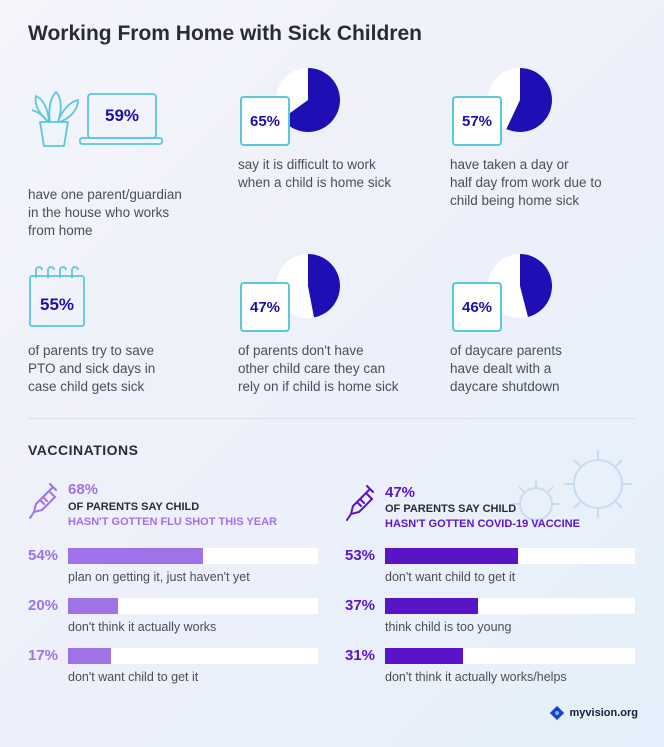 Image resolution: width=664 pixels, height=747 pixels. What do you see at coordinates (265, 307) in the screenshot?
I see `stat-percent: 47%` at bounding box center [265, 307].